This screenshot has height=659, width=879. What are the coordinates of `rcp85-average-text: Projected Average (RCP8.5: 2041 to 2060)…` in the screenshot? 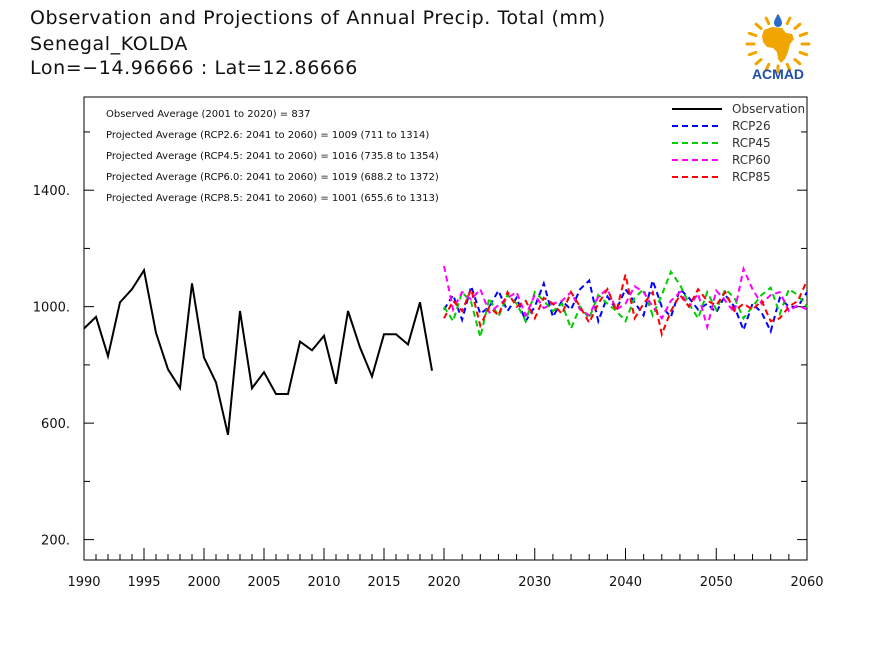 It's located at (272, 198).